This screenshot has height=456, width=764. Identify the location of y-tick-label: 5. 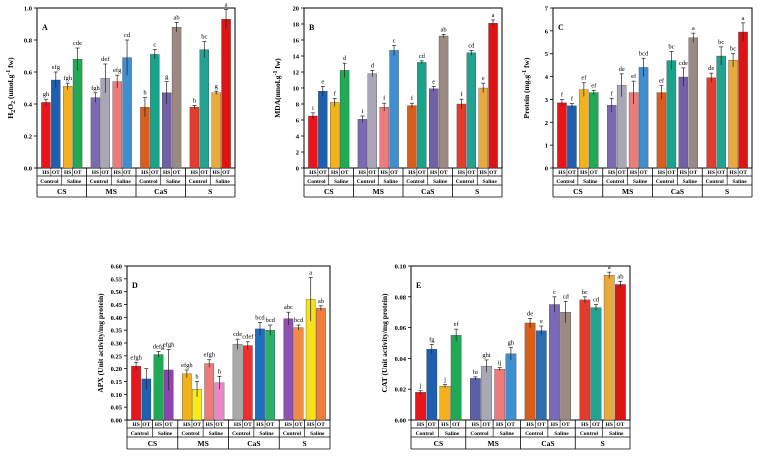
(547, 54).